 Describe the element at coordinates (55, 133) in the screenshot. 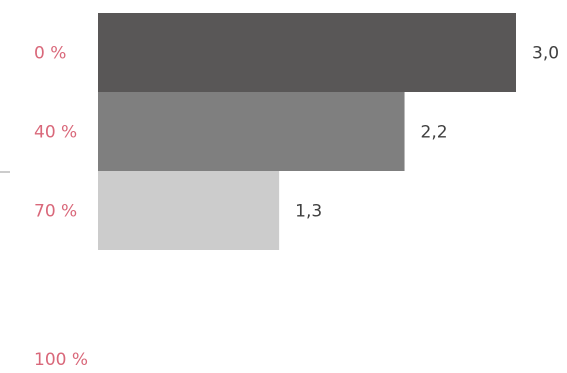

I see `category-label: 40 %` at that location.